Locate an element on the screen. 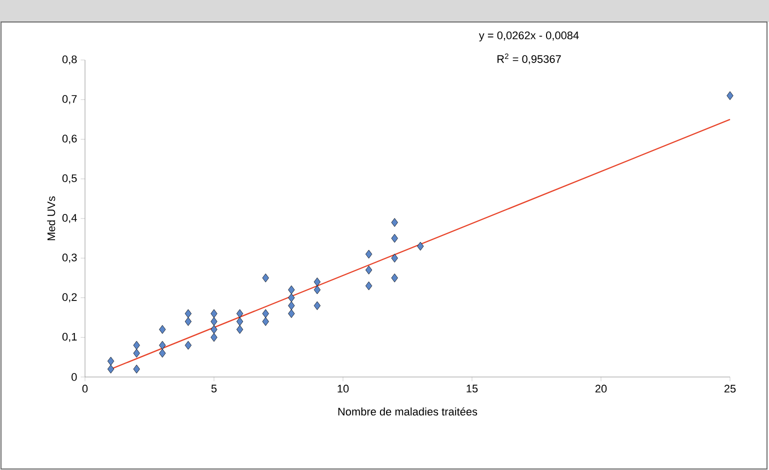  x-tick-label: 25 is located at coordinates (730, 388).